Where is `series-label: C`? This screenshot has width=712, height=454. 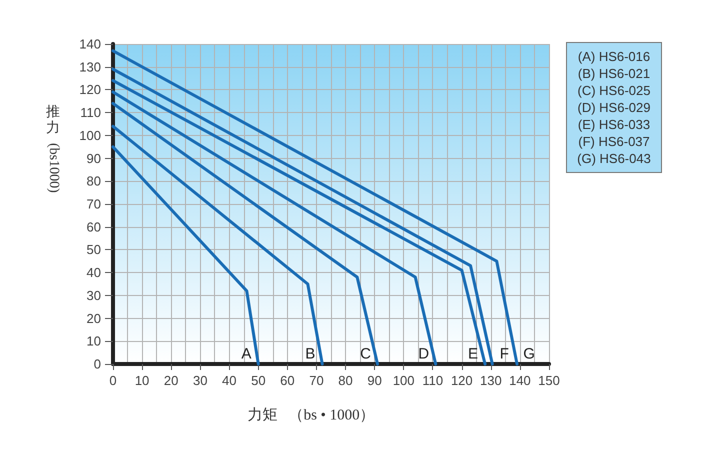
series-label: C is located at coordinates (366, 354).